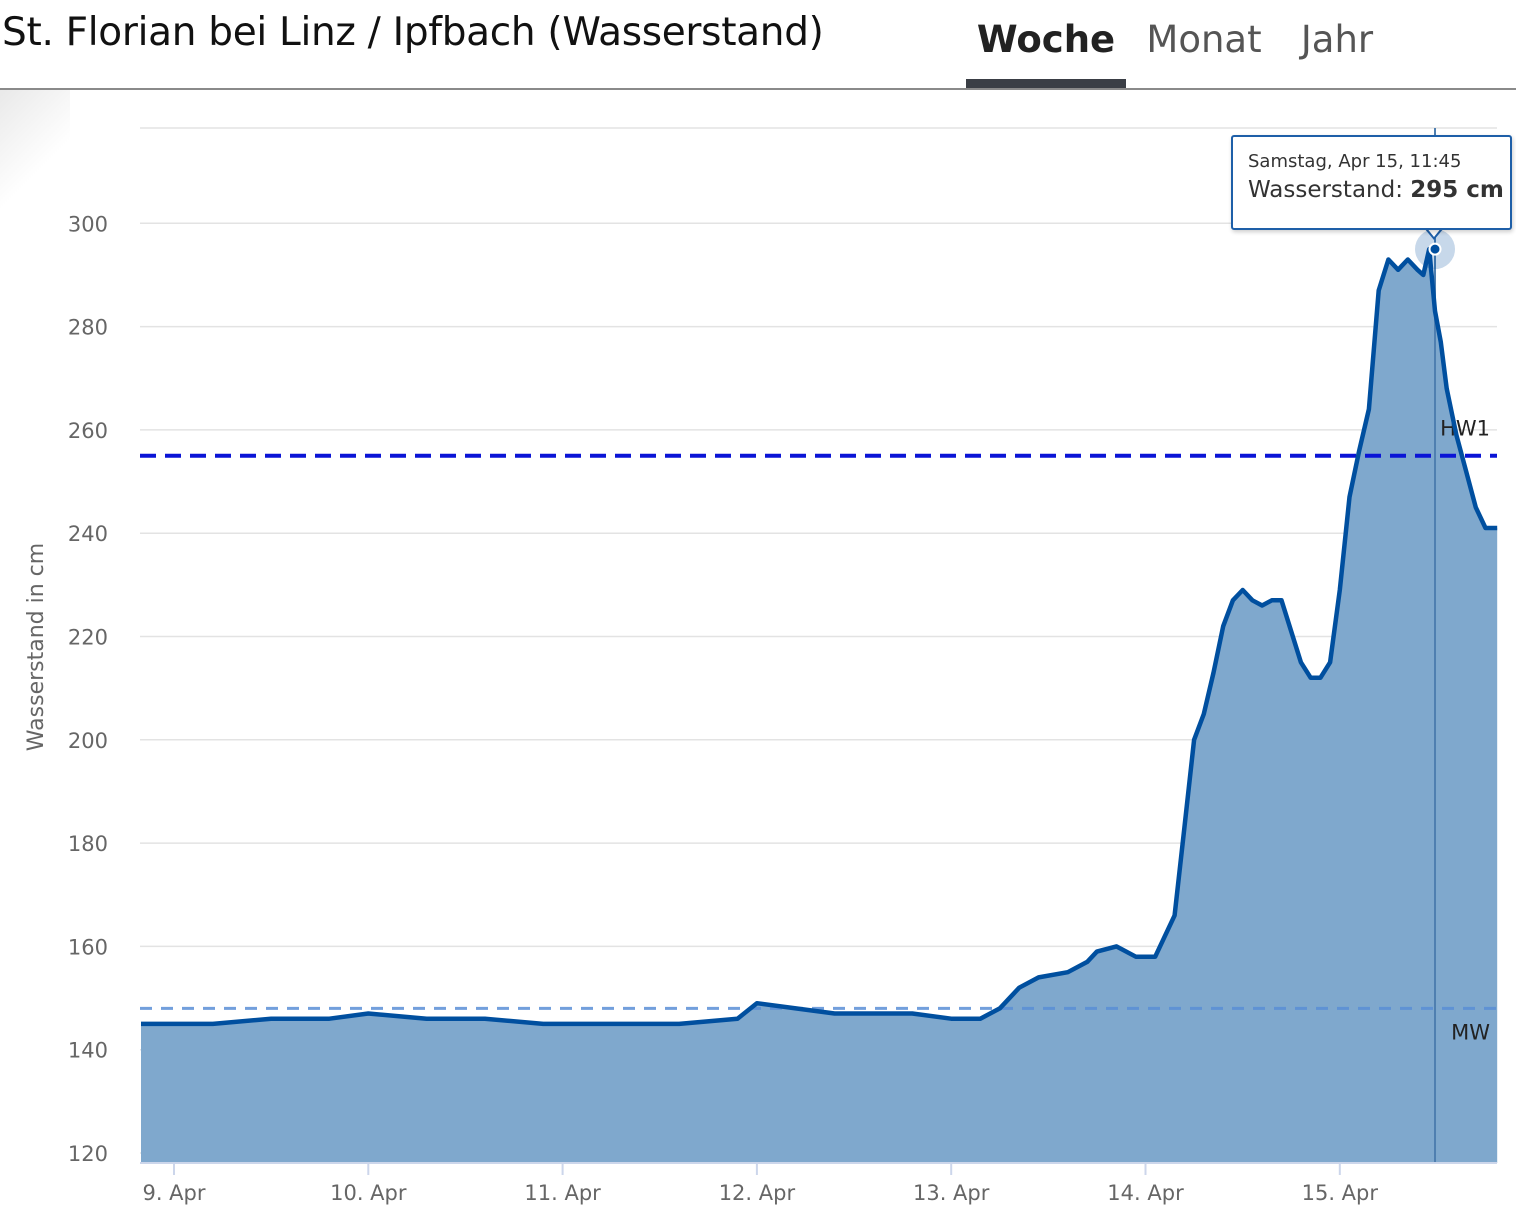  I want to click on y-tick-label: 160, so click(88, 947).